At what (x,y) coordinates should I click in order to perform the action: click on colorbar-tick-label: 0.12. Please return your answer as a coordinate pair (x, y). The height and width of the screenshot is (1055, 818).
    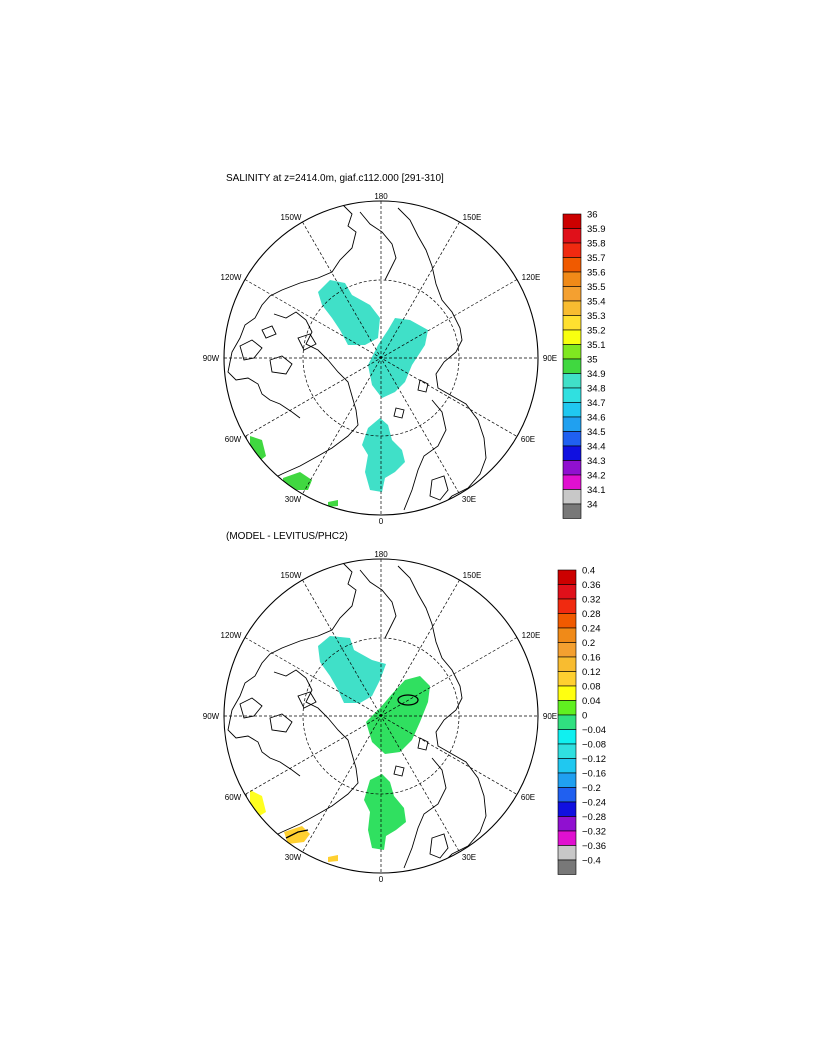
    Looking at the image, I should click on (591, 672).